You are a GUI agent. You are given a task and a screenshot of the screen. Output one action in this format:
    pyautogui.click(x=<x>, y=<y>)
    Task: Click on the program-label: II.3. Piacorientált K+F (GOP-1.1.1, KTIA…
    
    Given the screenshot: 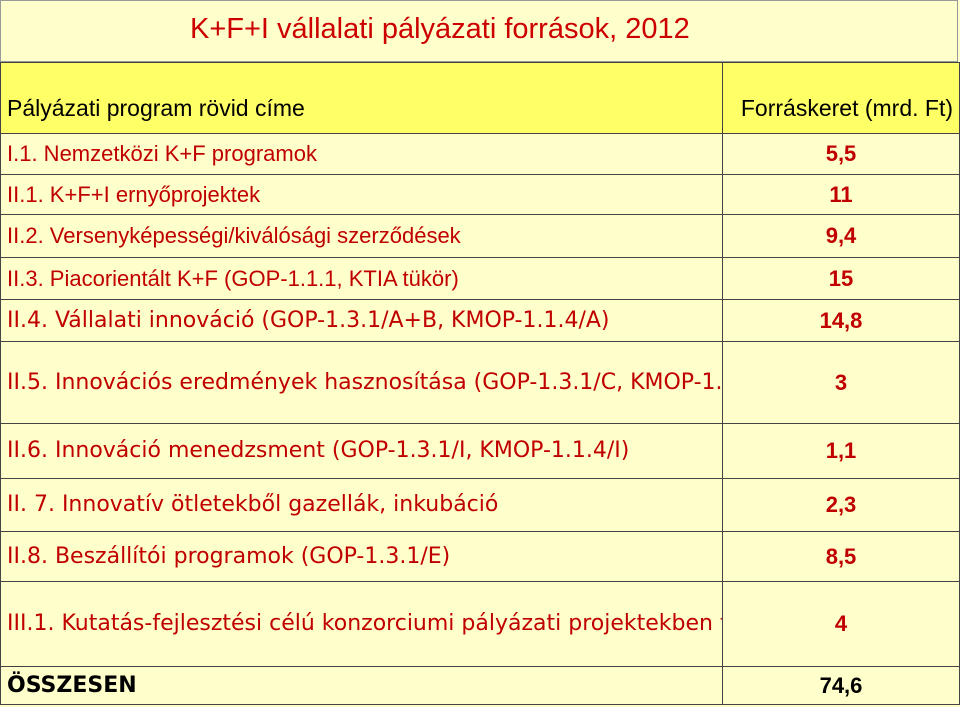 What is the action you would take?
    pyautogui.click(x=361, y=278)
    